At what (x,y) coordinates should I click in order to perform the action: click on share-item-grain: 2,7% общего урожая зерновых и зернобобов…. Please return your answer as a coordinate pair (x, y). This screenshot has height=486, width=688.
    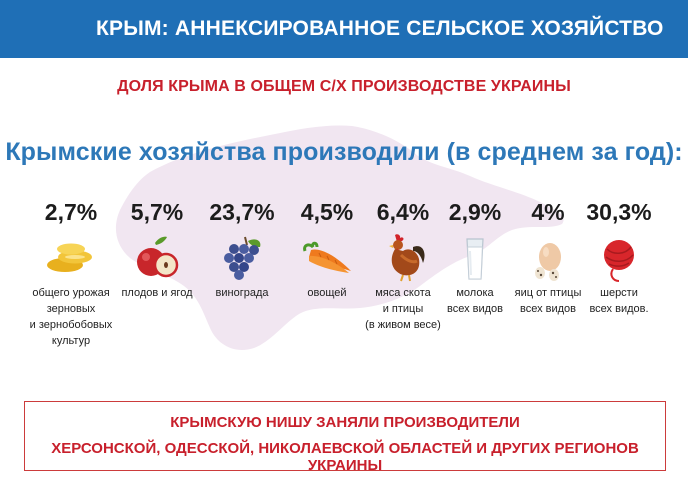
    Looking at the image, I should click on (71, 272).